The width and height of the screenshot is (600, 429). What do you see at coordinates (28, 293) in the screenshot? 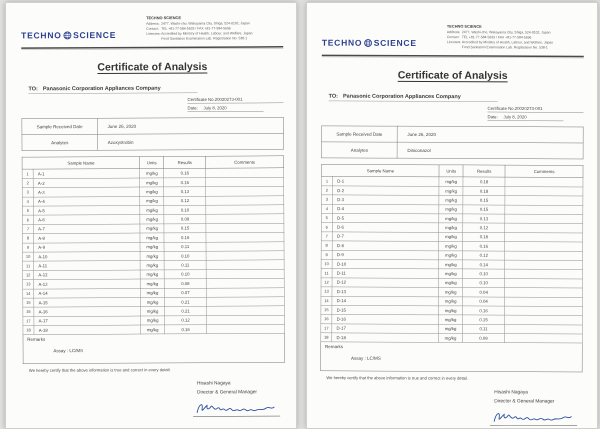
I see `table-cell: 14` at bounding box center [28, 293].